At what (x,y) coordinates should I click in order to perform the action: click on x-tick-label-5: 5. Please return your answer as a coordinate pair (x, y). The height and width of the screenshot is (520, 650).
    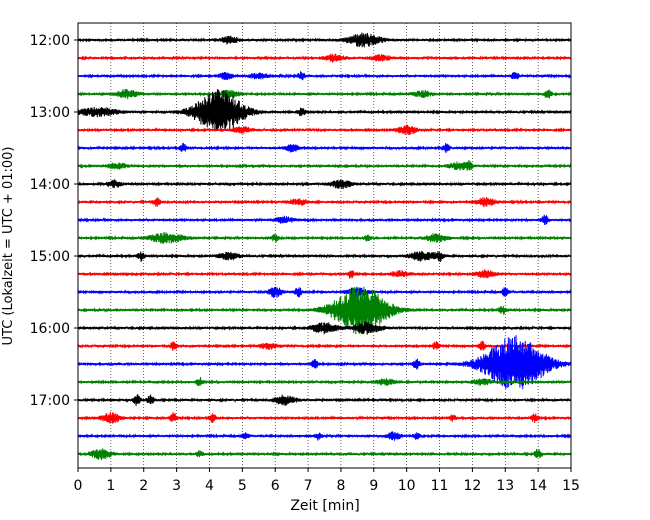
    Looking at the image, I should click on (242, 486).